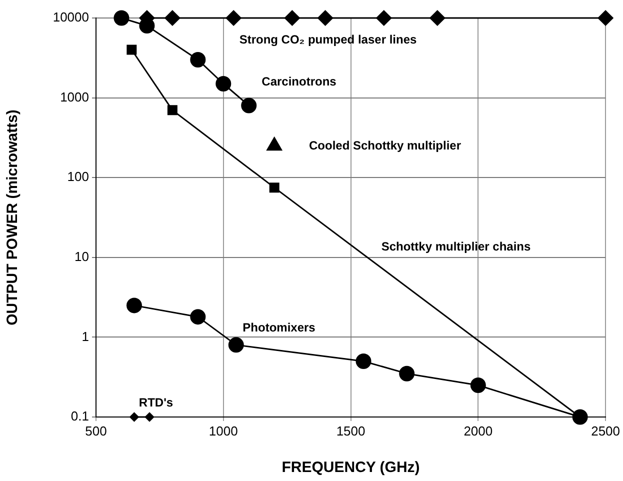 This screenshot has height=481, width=623. I want to click on x-tick-label: 1000, so click(223, 430).